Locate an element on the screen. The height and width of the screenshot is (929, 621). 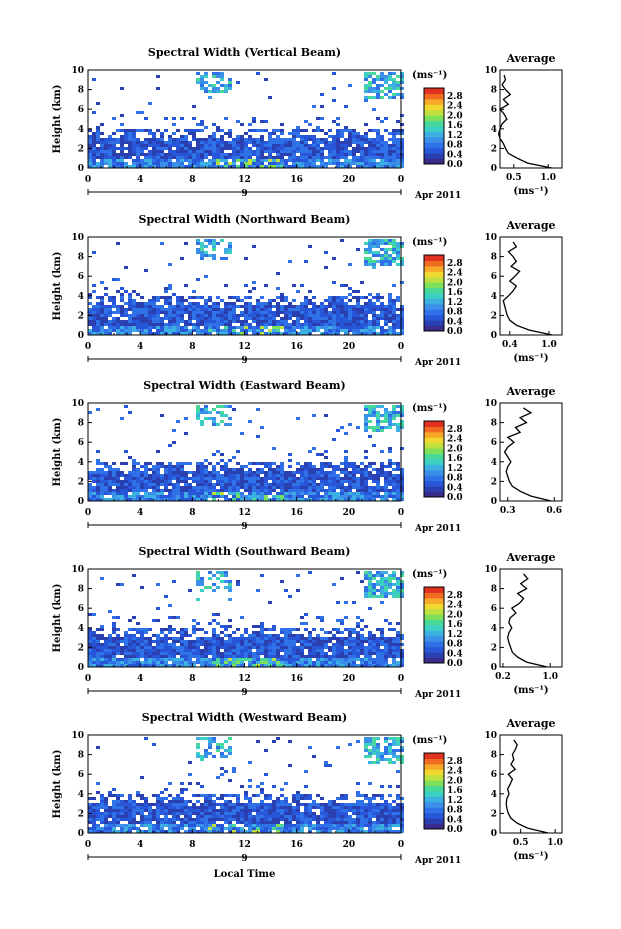
colorbar-segment is located at coordinates (434, 156).